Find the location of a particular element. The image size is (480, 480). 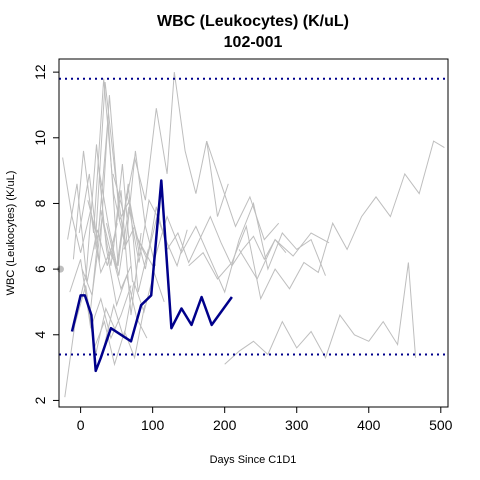

y-axis-label: WBC (Leukocytes) (K/uL) is located at coordinates (11, 233).